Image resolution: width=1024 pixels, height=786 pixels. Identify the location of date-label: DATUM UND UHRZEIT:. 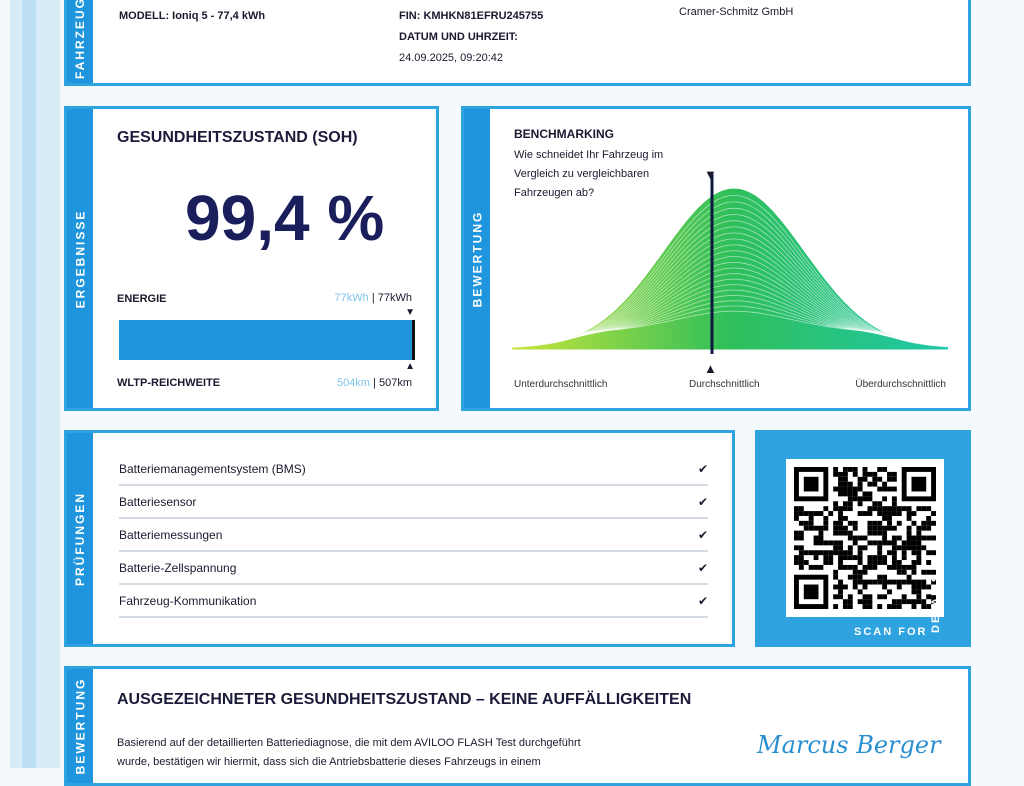
(458, 37).